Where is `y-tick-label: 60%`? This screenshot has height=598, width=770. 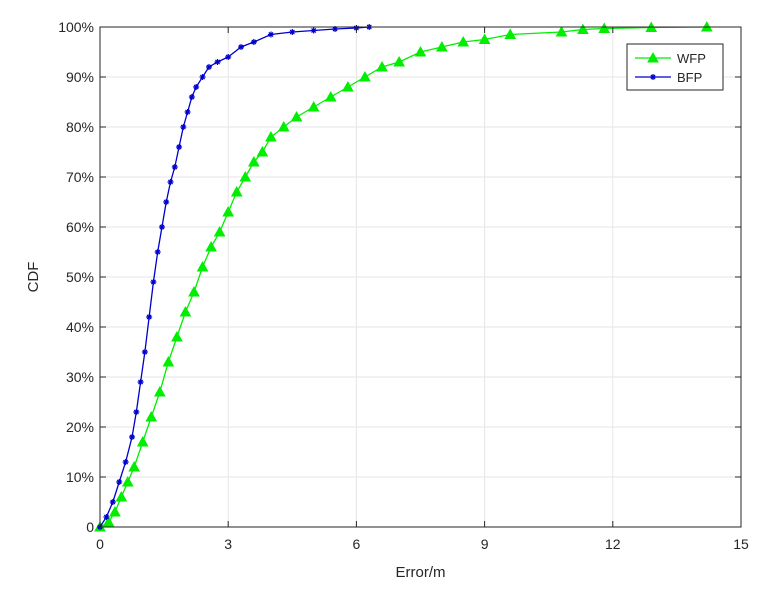 y-tick-label: 60% is located at coordinates (80, 227).